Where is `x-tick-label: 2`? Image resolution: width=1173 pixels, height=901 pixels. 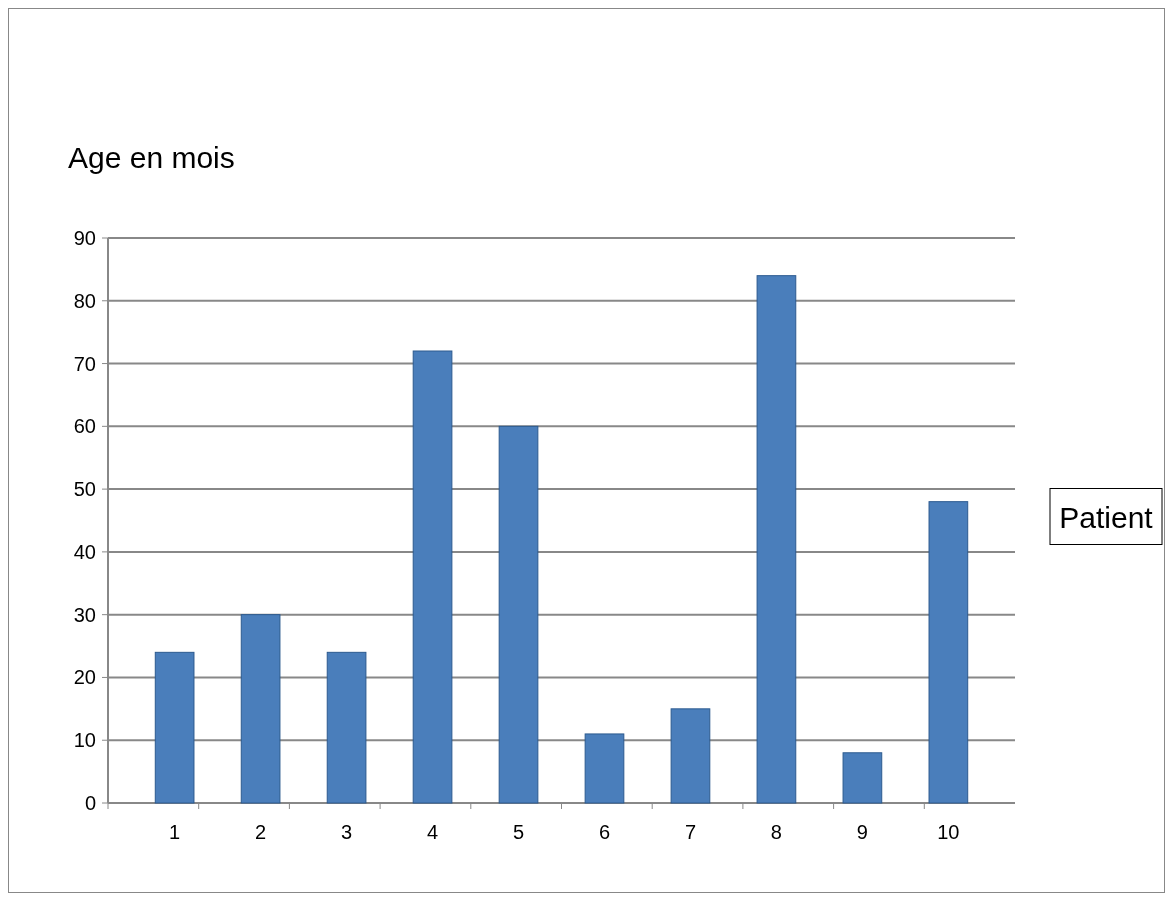
x-tick-label: 2 is located at coordinates (261, 832).